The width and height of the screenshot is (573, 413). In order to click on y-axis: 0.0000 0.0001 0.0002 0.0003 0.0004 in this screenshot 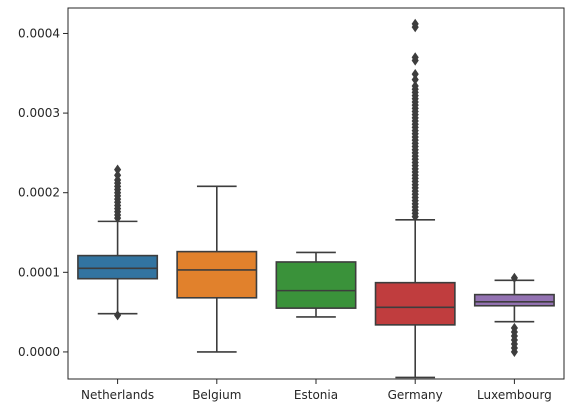, I will do `click(43, 192)`.